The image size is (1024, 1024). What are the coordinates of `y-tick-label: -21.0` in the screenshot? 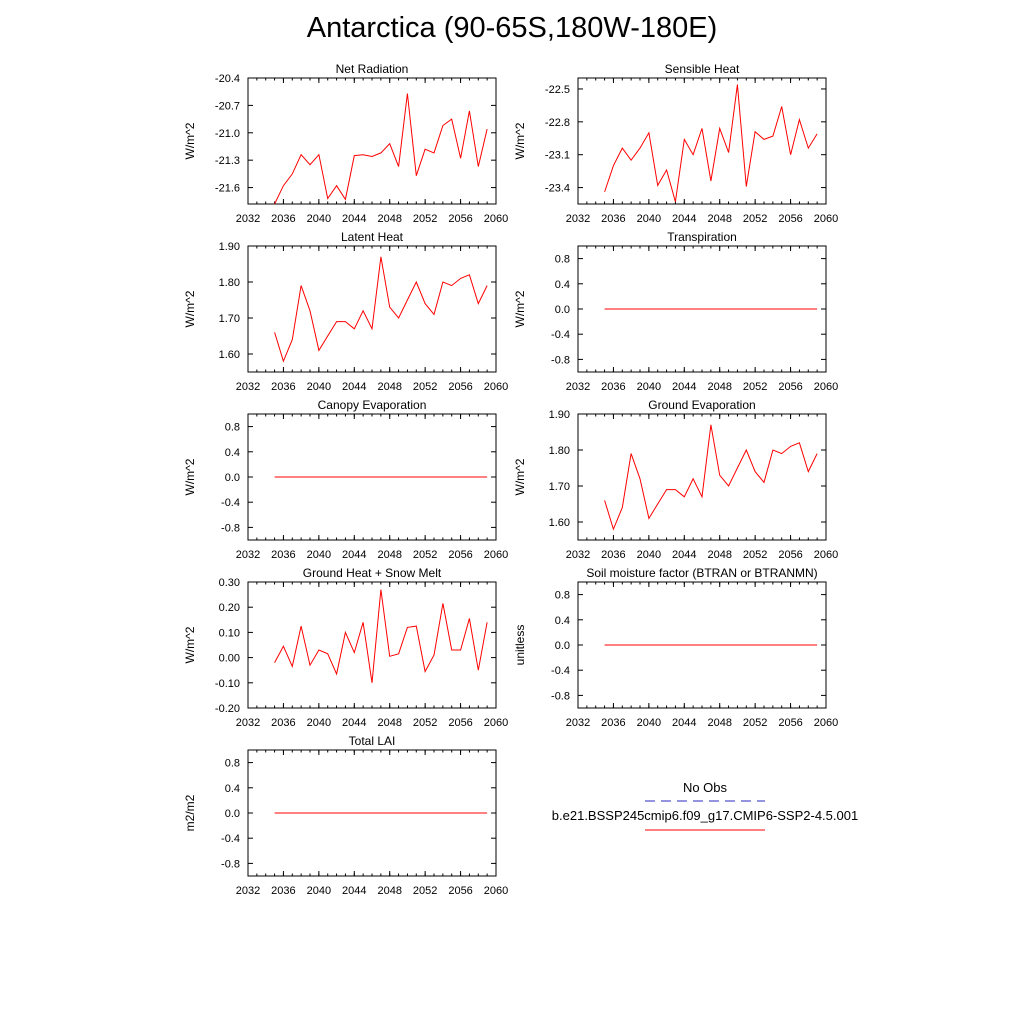 It's located at (227, 134).